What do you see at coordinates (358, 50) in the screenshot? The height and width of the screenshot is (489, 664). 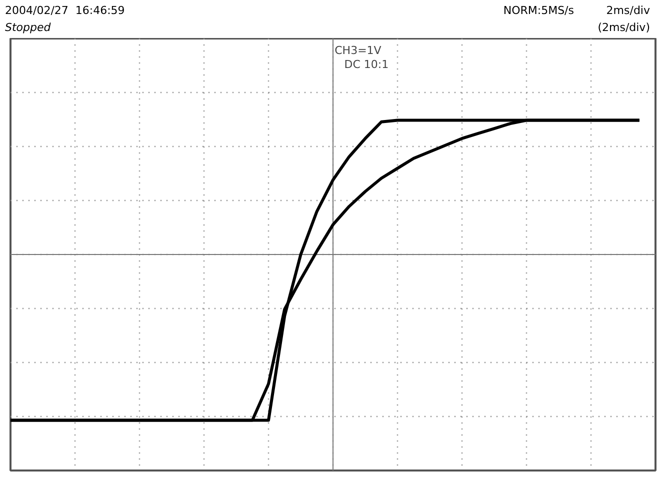 I see `text: CH3=1V` at bounding box center [358, 50].